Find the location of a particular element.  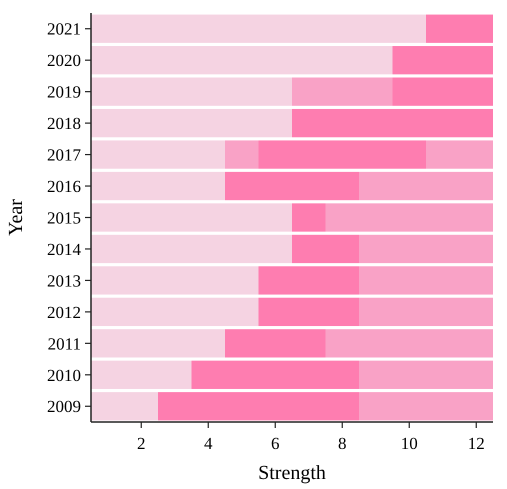

y-tick-label: 2010 is located at coordinates (64, 375).